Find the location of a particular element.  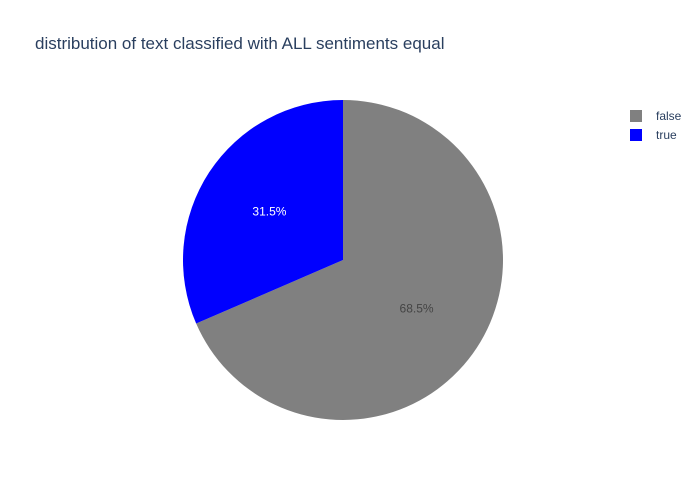

legend: false true is located at coordinates (655, 125).